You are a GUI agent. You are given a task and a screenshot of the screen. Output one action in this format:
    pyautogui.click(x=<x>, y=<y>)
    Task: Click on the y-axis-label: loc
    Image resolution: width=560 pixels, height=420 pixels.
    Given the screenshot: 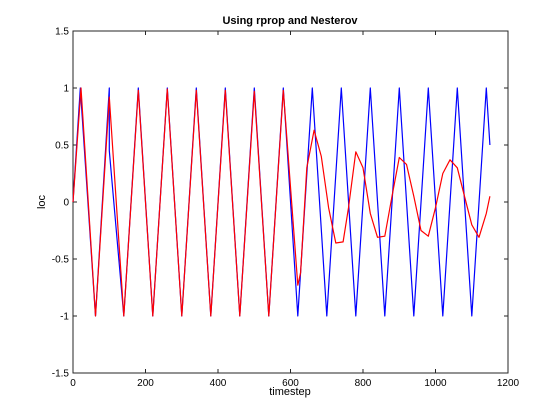 What is the action you would take?
    pyautogui.click(x=42, y=201)
    